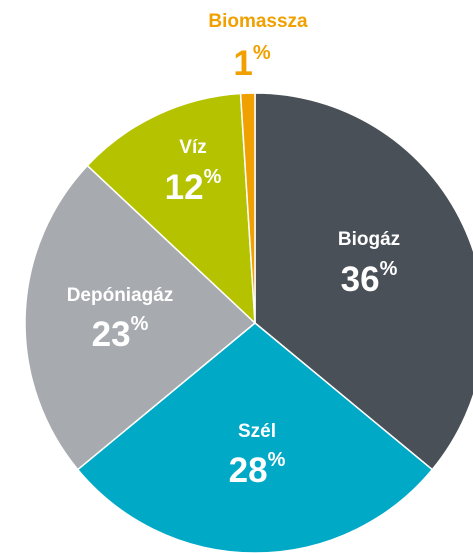 This screenshot has width=473, height=553. What do you see at coordinates (120, 333) in the screenshot?
I see `slice-value: 23%` at bounding box center [120, 333].